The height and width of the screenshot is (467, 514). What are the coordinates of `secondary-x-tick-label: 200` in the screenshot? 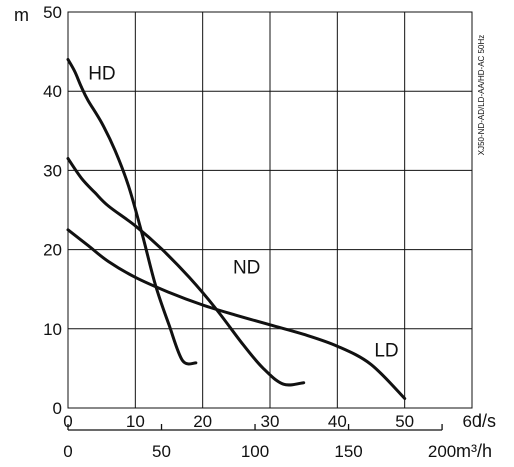 It's located at (442, 451).